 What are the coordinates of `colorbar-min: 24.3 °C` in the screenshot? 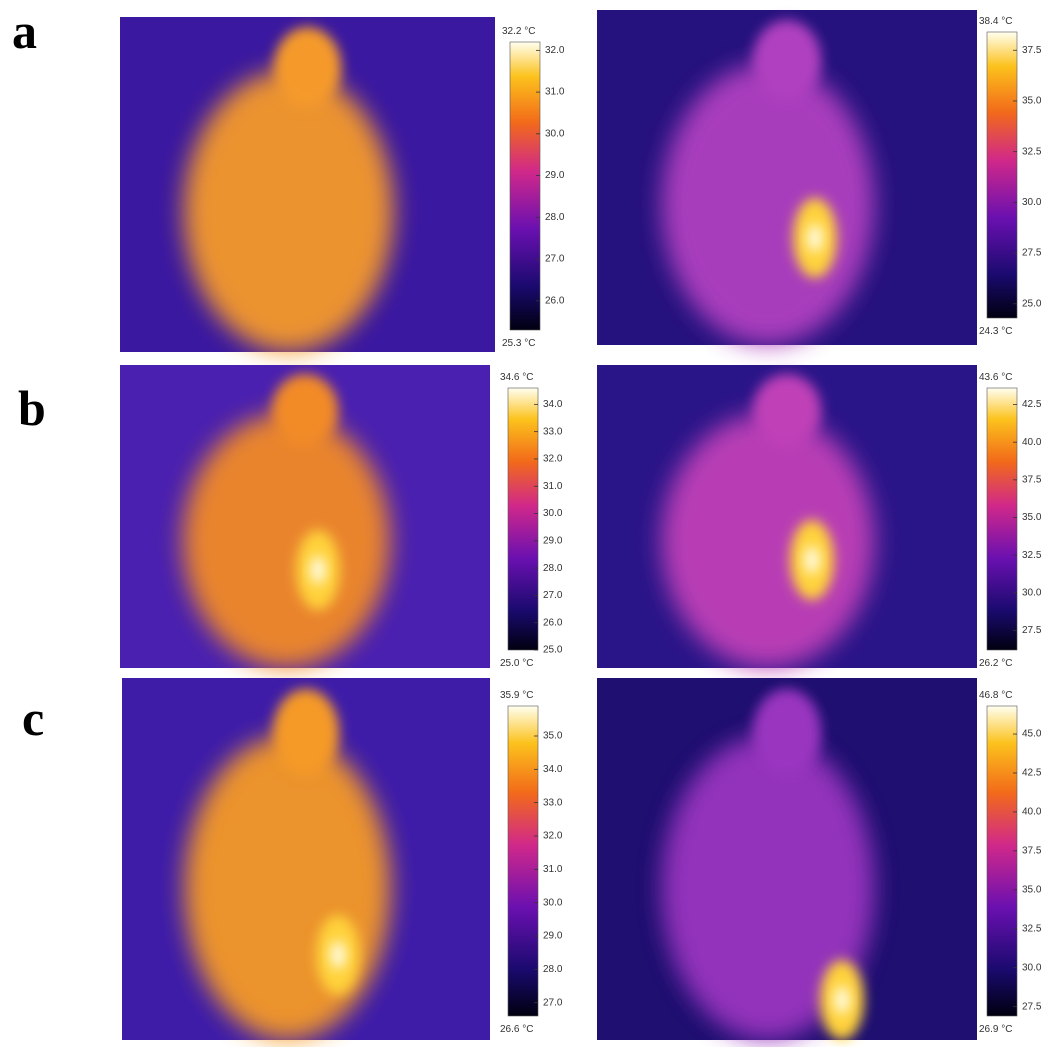 It's located at (995, 331).